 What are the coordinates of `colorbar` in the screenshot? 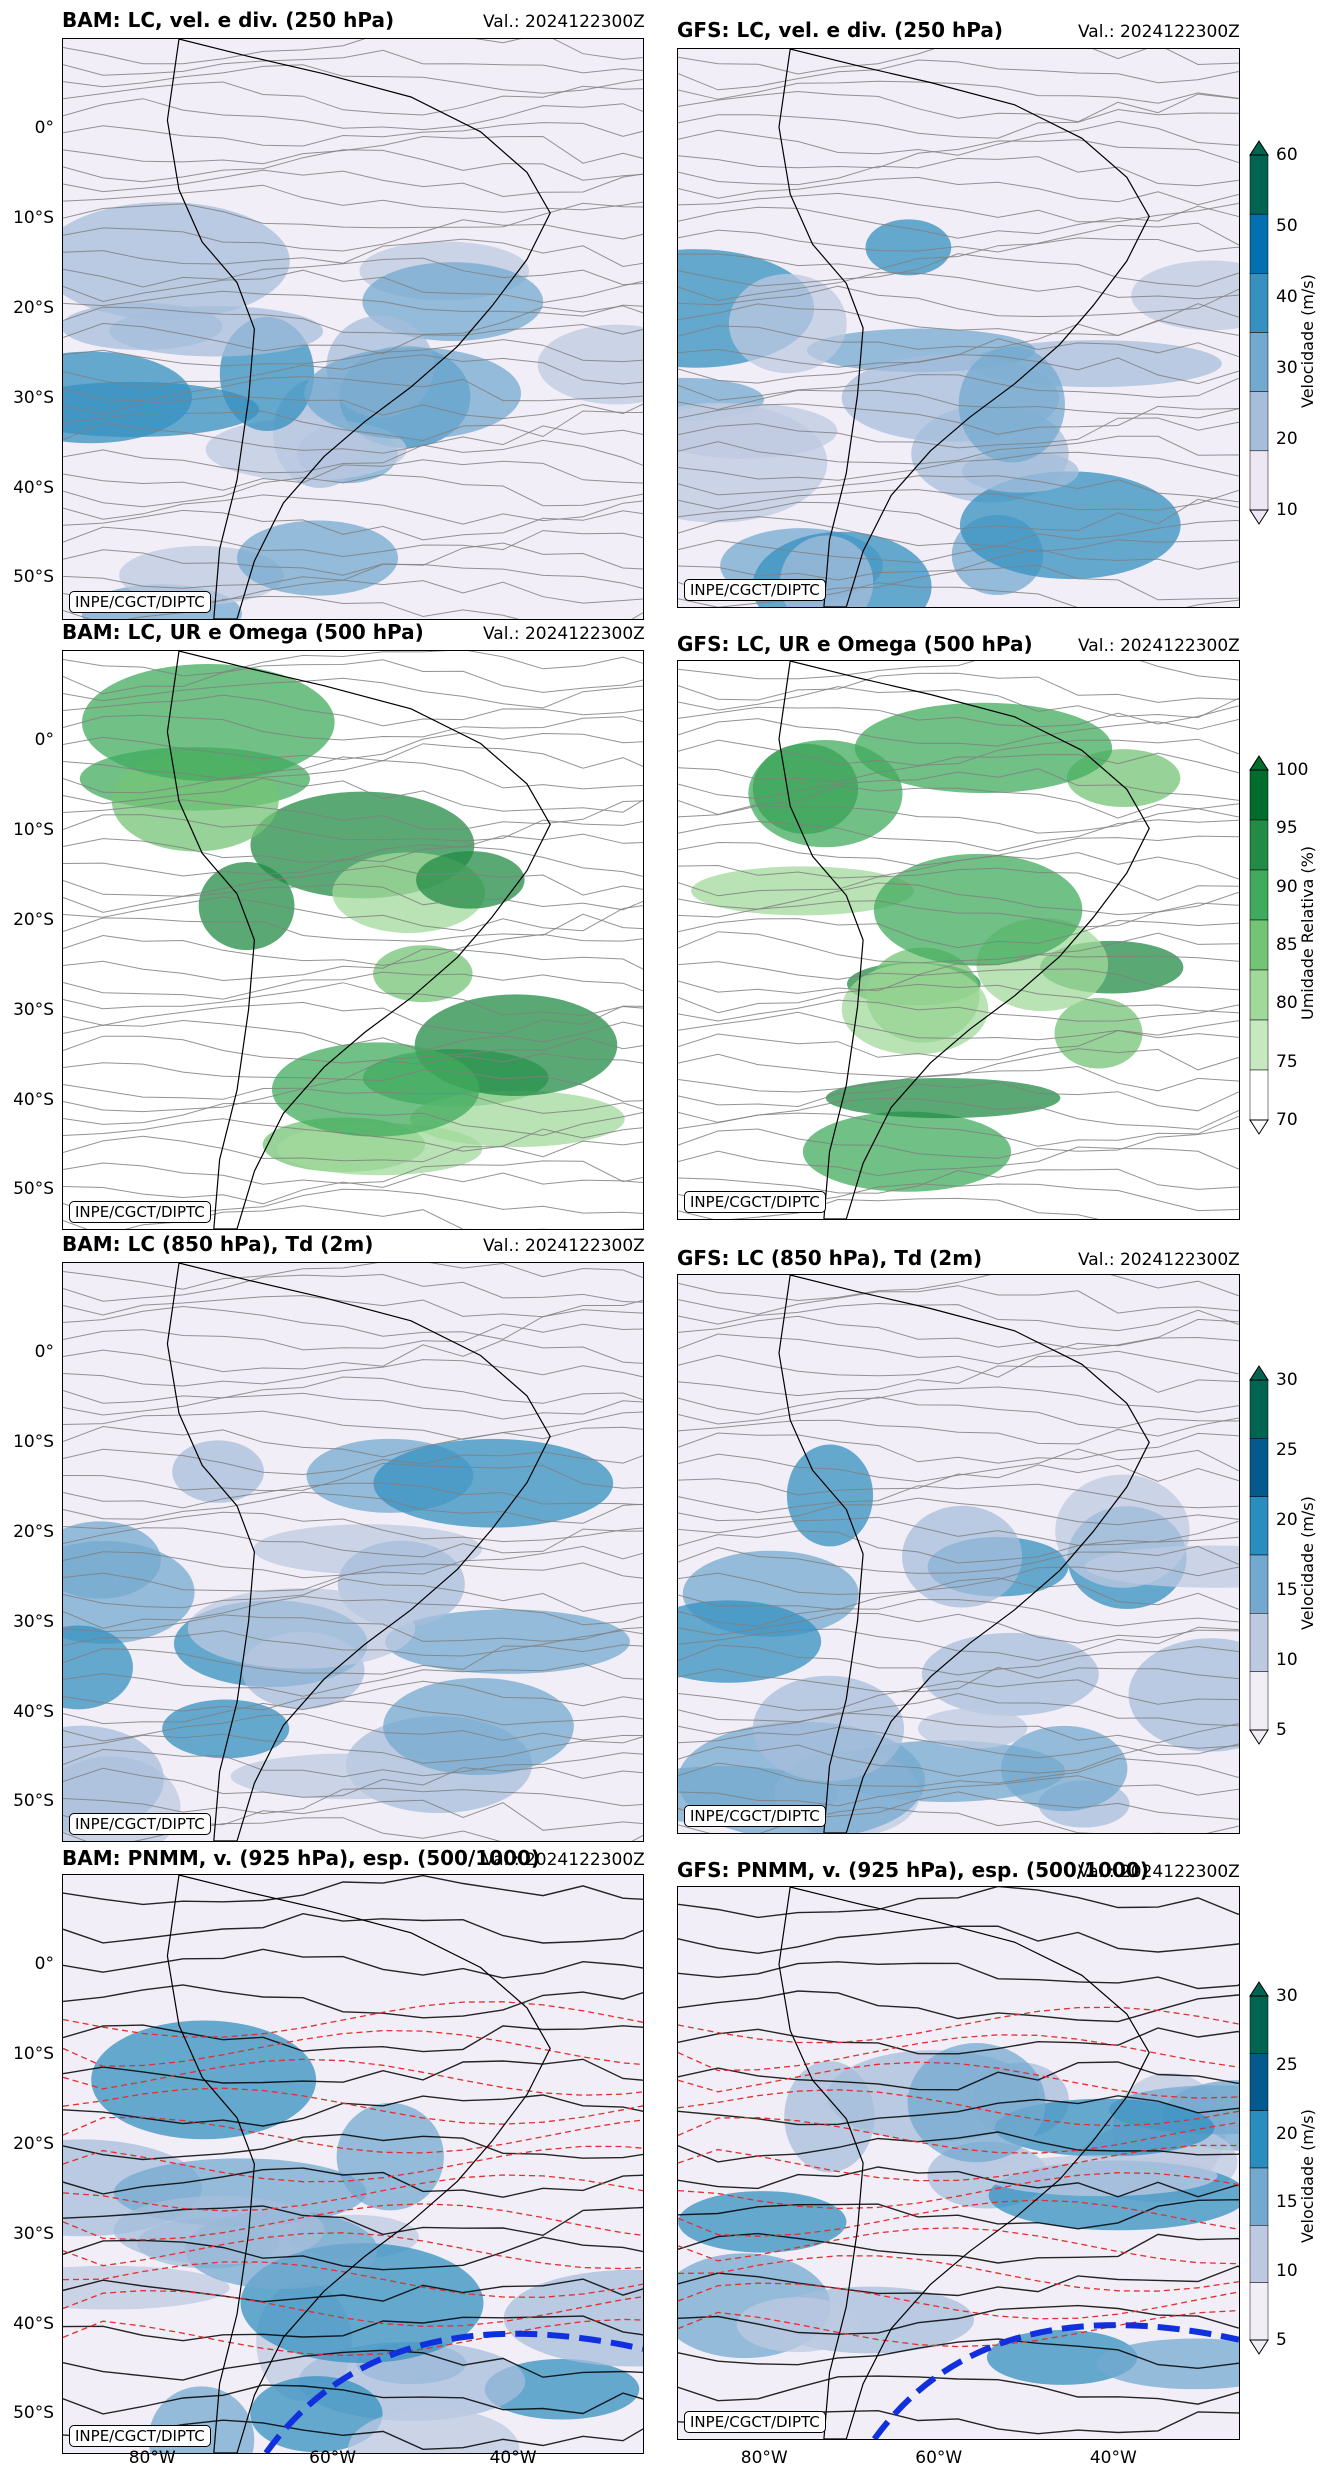 It's located at (1259, 2168).